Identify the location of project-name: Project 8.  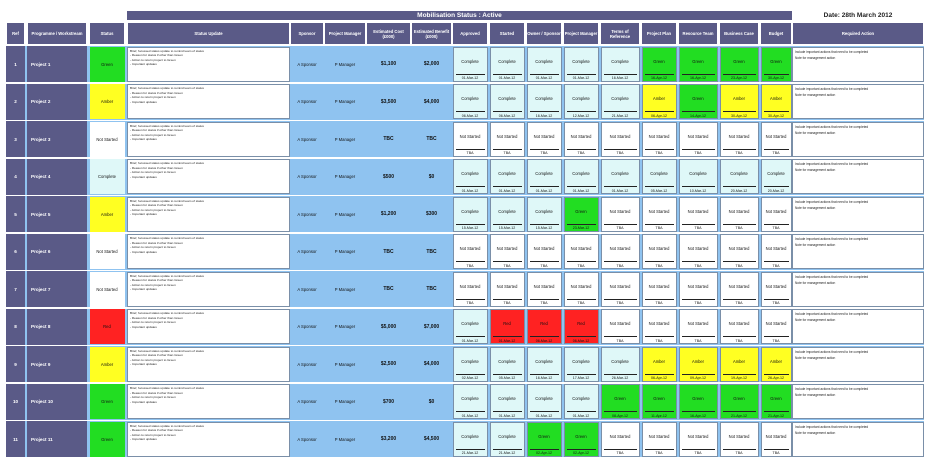
(57, 326).